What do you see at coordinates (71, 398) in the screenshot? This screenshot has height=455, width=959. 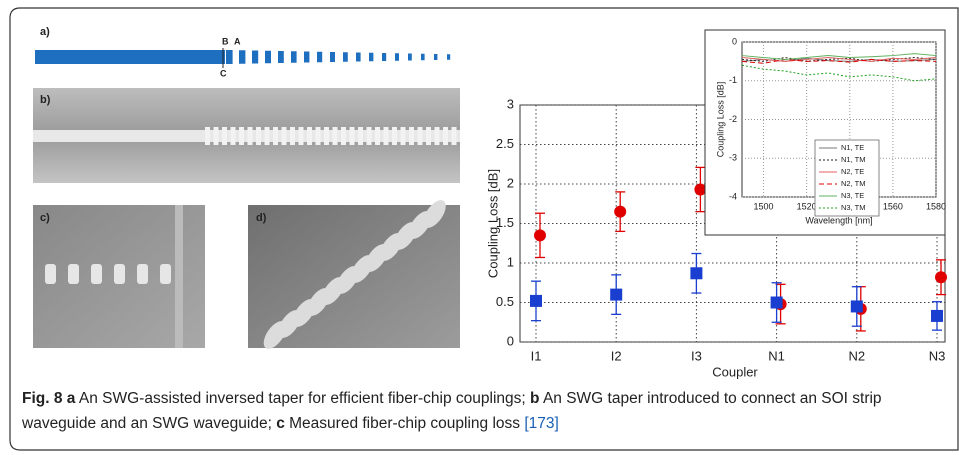 I see `part-letter: a` at bounding box center [71, 398].